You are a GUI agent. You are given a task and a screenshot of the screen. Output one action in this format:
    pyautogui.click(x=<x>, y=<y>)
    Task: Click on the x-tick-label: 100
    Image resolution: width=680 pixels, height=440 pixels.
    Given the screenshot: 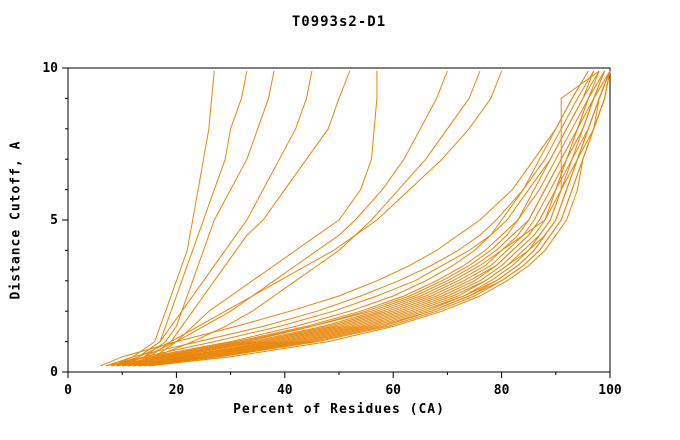 What is the action you would take?
    pyautogui.click(x=610, y=390)
    